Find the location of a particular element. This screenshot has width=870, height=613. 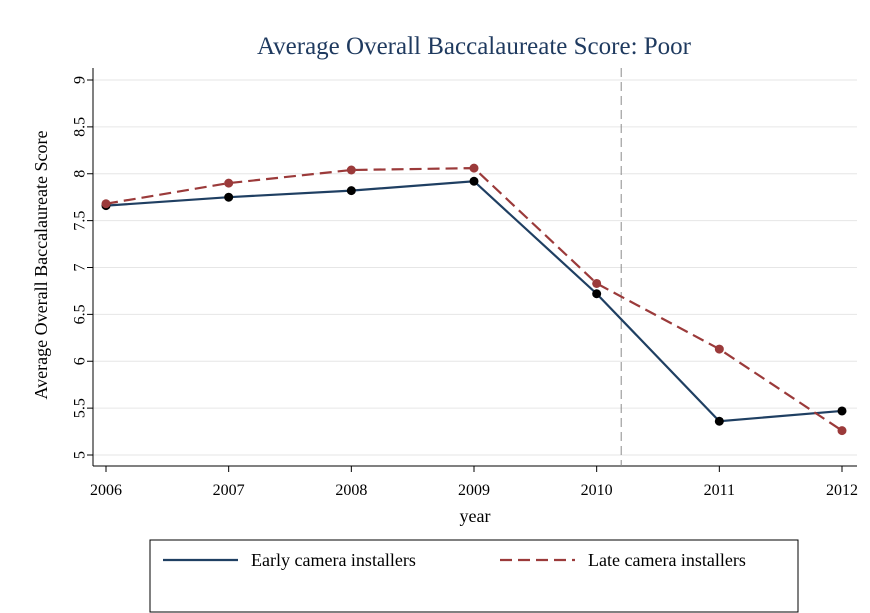

y-tick-label: 5.5 is located at coordinates (80, 408).